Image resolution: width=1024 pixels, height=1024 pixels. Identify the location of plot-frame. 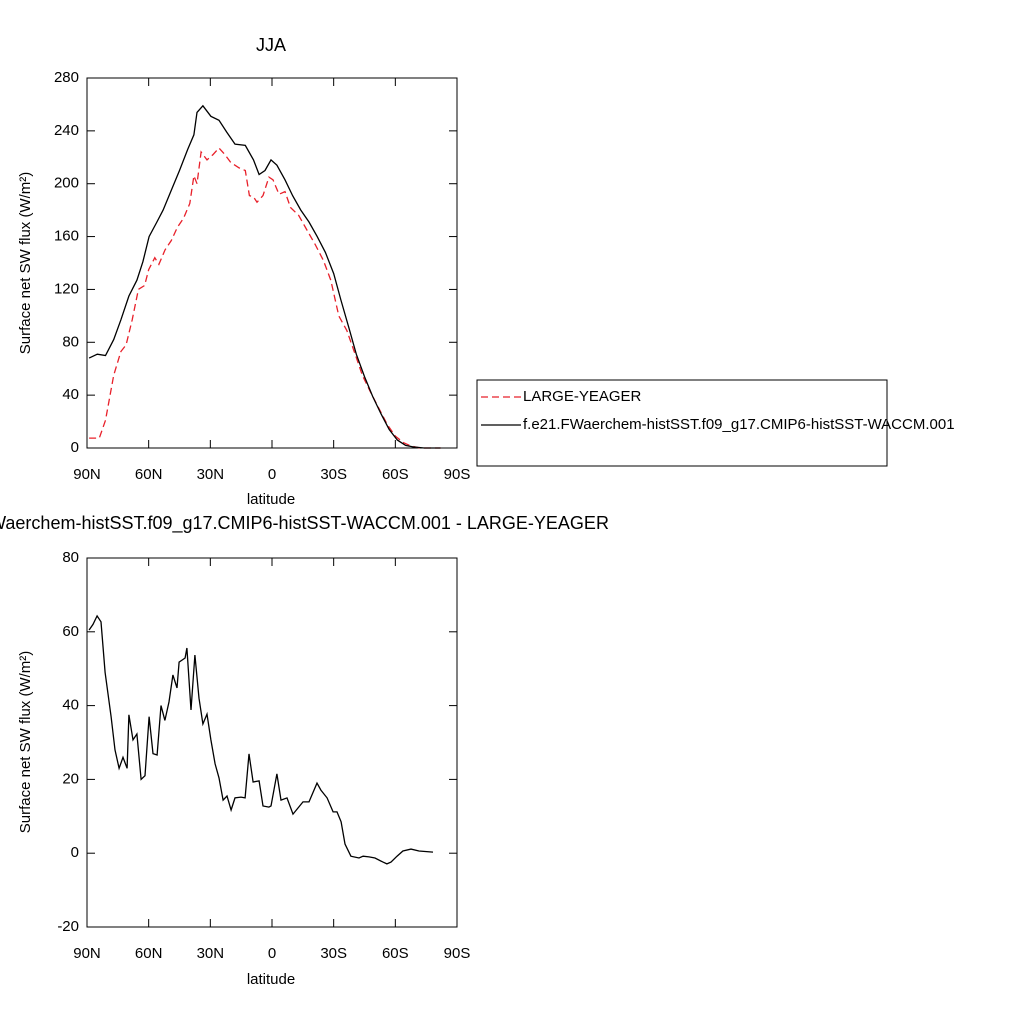
(272, 742).